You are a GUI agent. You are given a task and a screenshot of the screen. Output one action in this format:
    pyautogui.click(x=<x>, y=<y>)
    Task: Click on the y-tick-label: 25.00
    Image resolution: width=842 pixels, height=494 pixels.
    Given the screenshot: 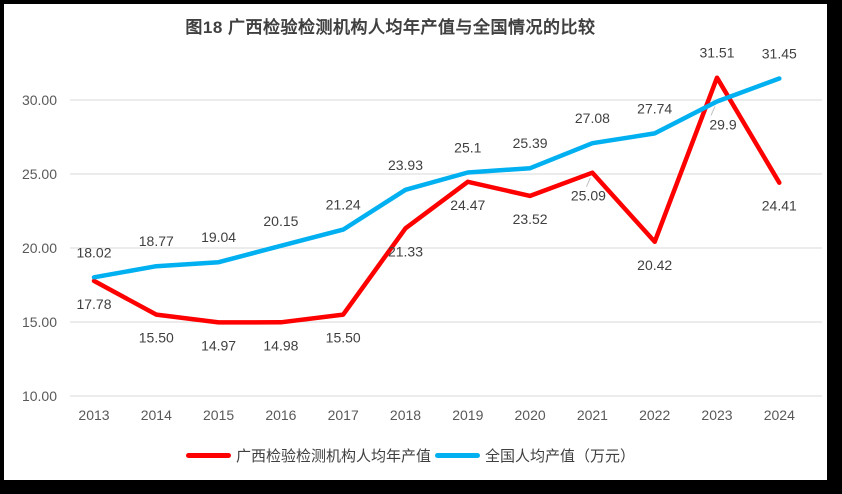 What is the action you would take?
    pyautogui.click(x=39, y=174)
    